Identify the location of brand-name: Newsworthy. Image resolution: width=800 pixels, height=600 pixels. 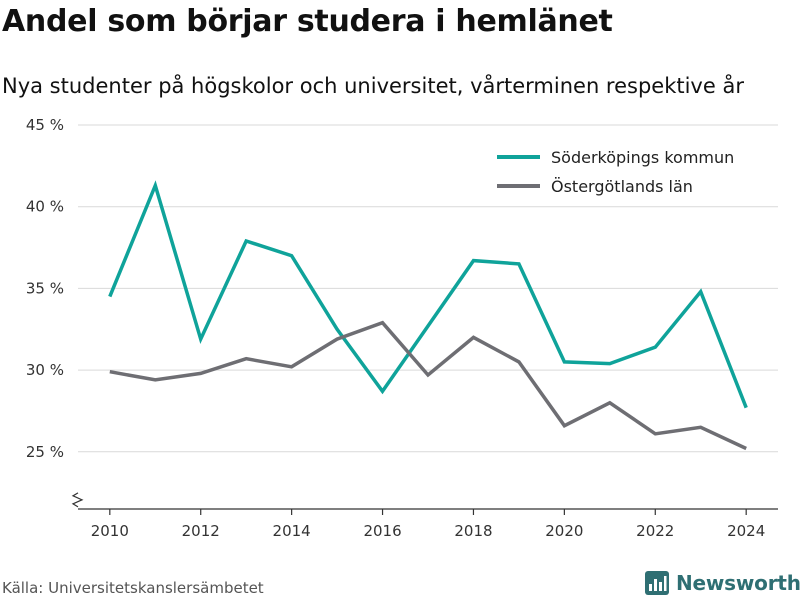
(738, 583).